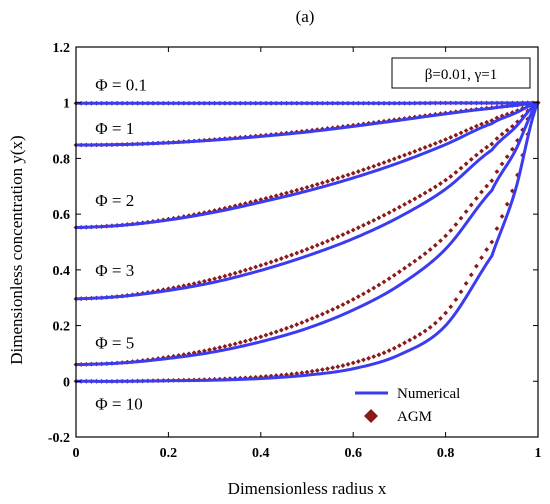 This screenshot has width=550, height=504. Describe the element at coordinates (121, 245) in the screenshot. I see `annotation-layer: Φ = 0.1 Φ = 1 Φ = 2 Φ = 3 Φ = 5 Φ = 10` at that location.